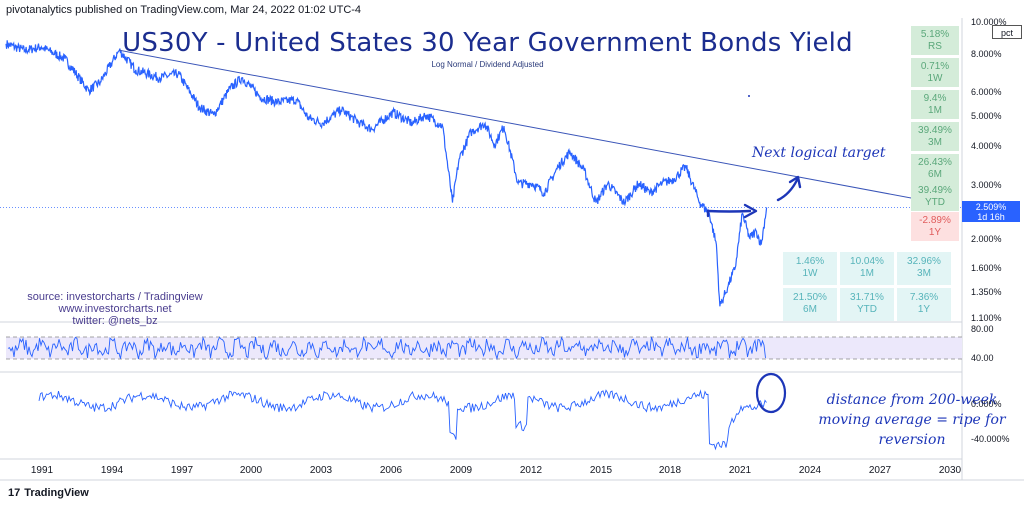  I want to click on deviation-tick-label: -40.000%, so click(990, 439).